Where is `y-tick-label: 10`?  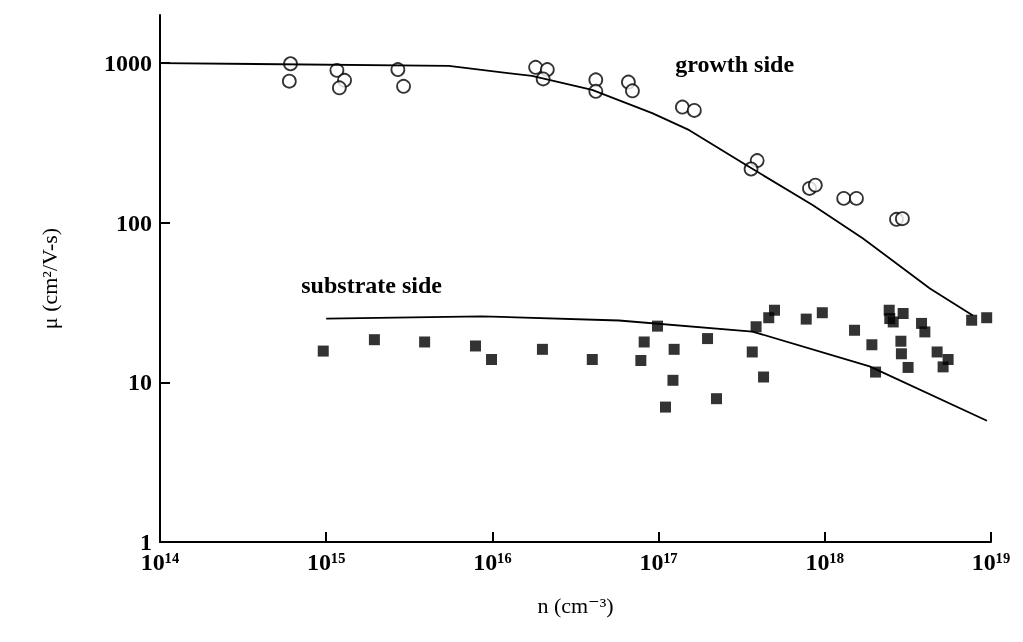 y-tick-label: 10 is located at coordinates (140, 382).